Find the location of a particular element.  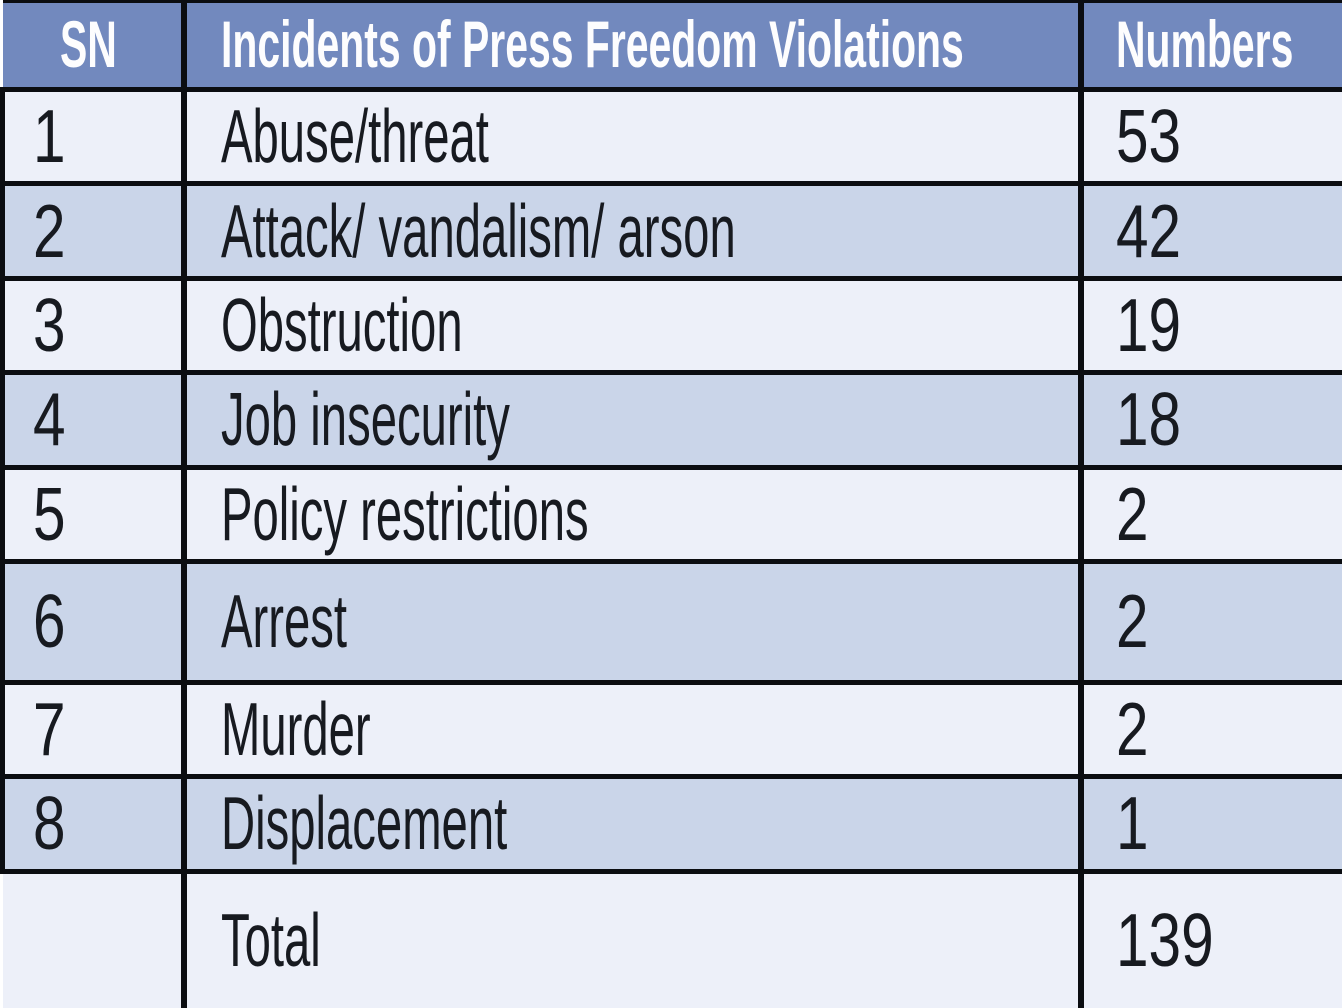

number-value: 1 is located at coordinates (1132, 823).